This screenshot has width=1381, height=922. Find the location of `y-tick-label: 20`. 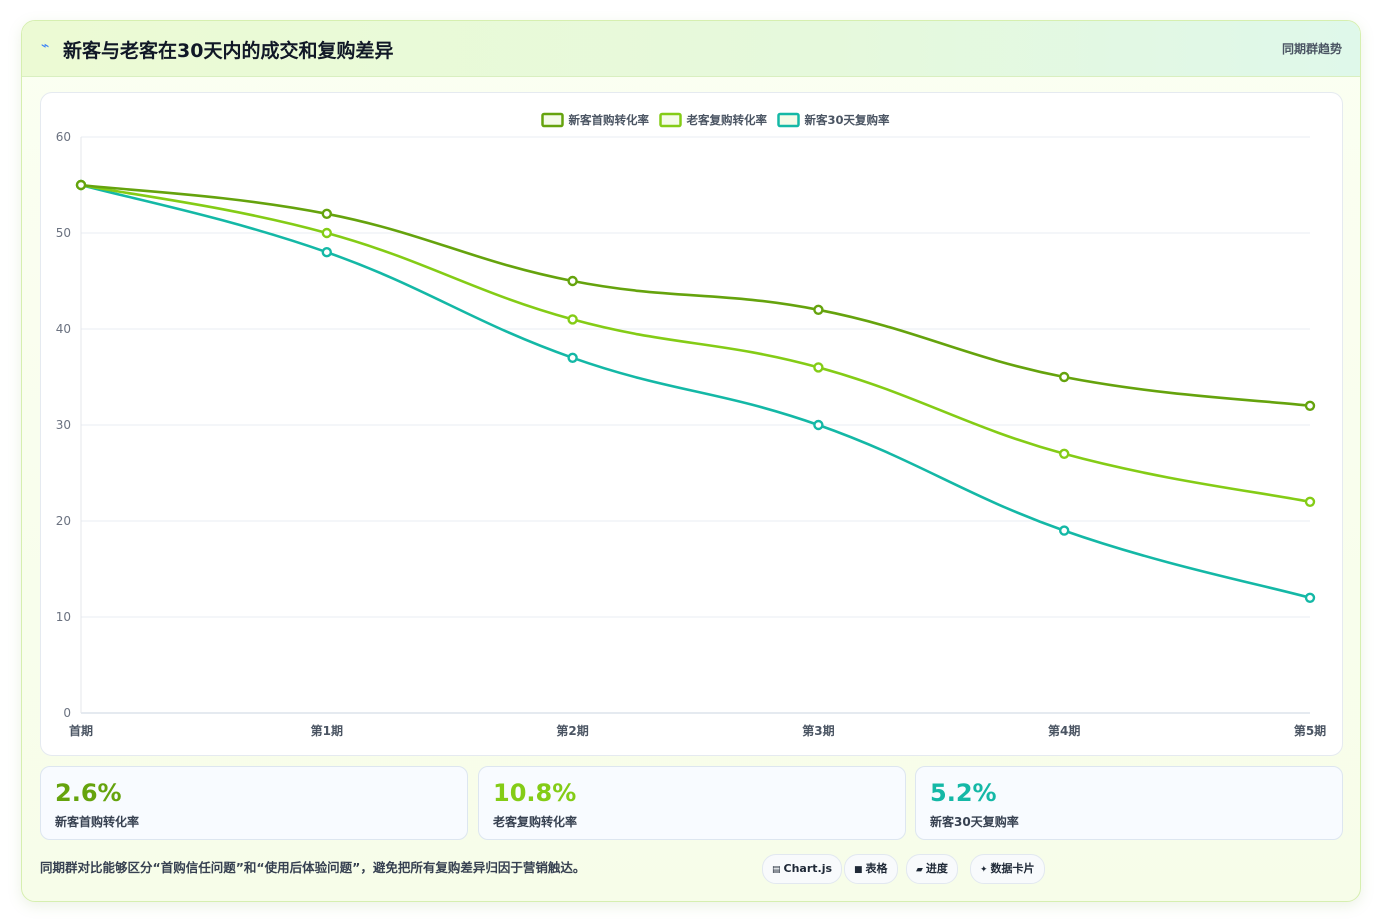

y-tick-label: 20 is located at coordinates (63, 521).